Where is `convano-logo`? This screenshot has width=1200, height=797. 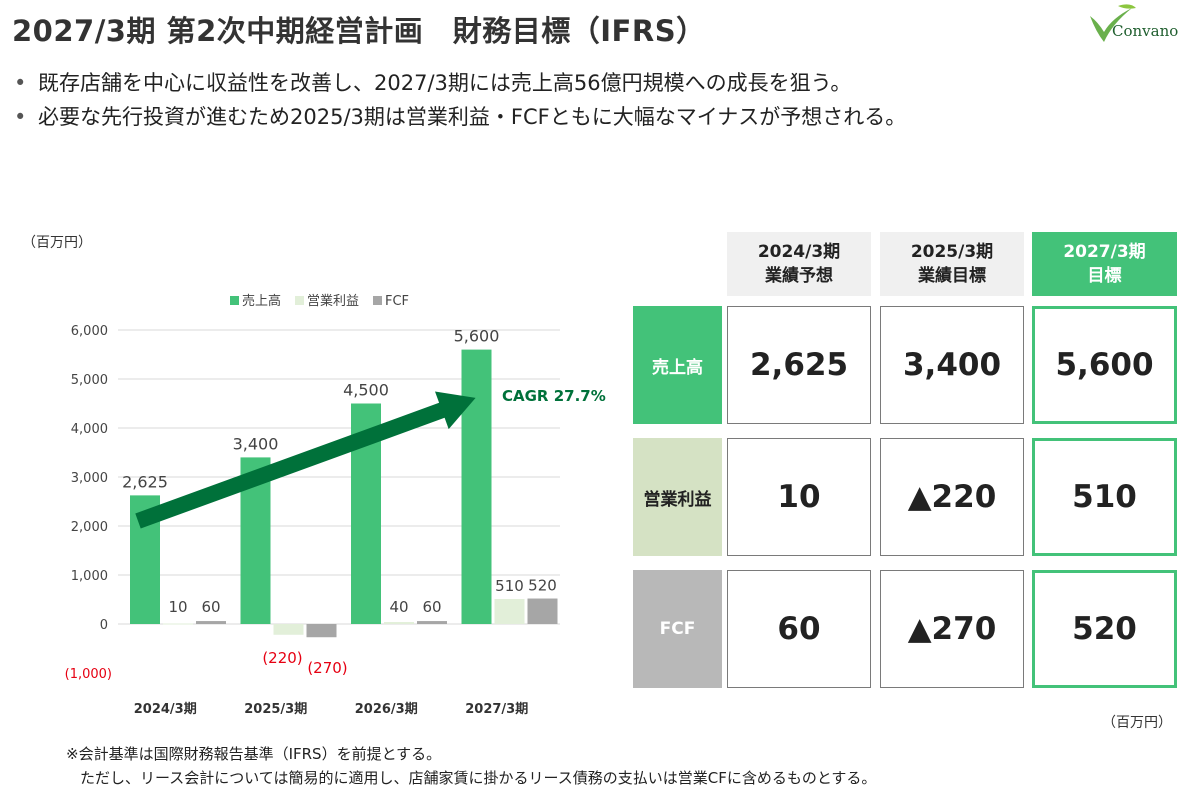 convano-logo is located at coordinates (1113, 23).